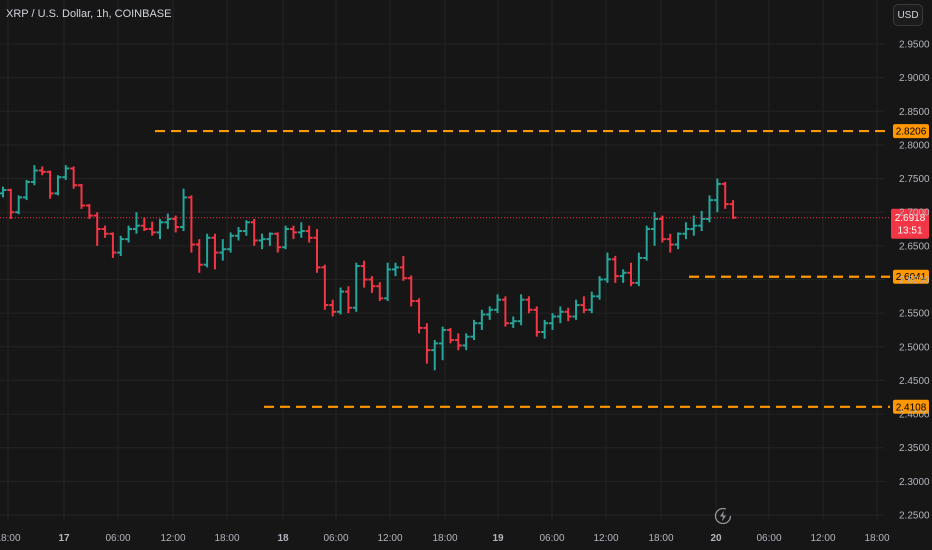 The width and height of the screenshot is (932, 550). Describe the element at coordinates (64, 538) in the screenshot. I see `x-tick-label: 17` at that location.